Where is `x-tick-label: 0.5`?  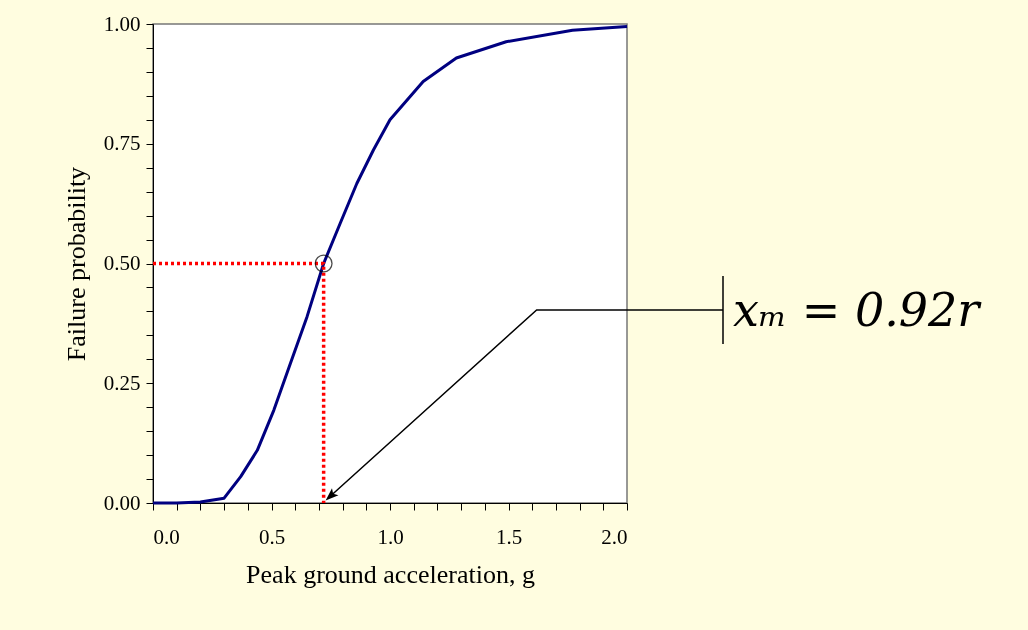
x-tick-label: 0.5 is located at coordinates (272, 536).